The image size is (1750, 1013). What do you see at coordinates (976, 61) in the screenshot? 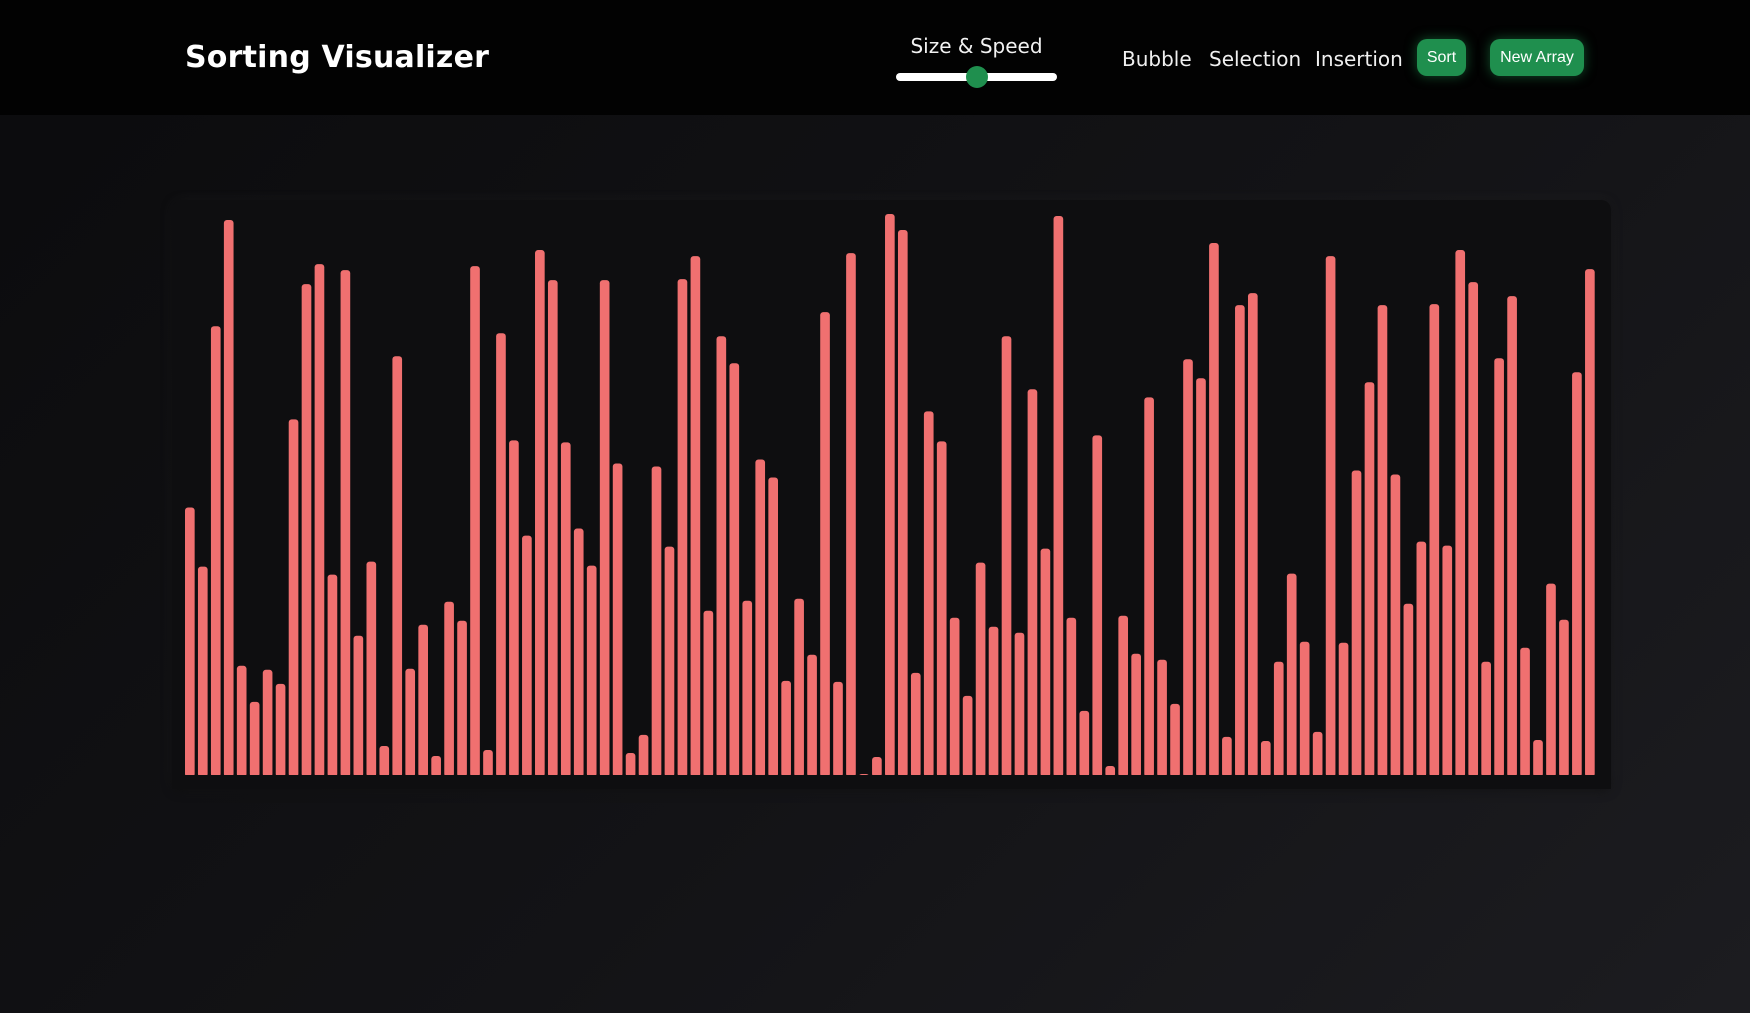
I see `size-speed-control: Size & Speed` at bounding box center [976, 61].